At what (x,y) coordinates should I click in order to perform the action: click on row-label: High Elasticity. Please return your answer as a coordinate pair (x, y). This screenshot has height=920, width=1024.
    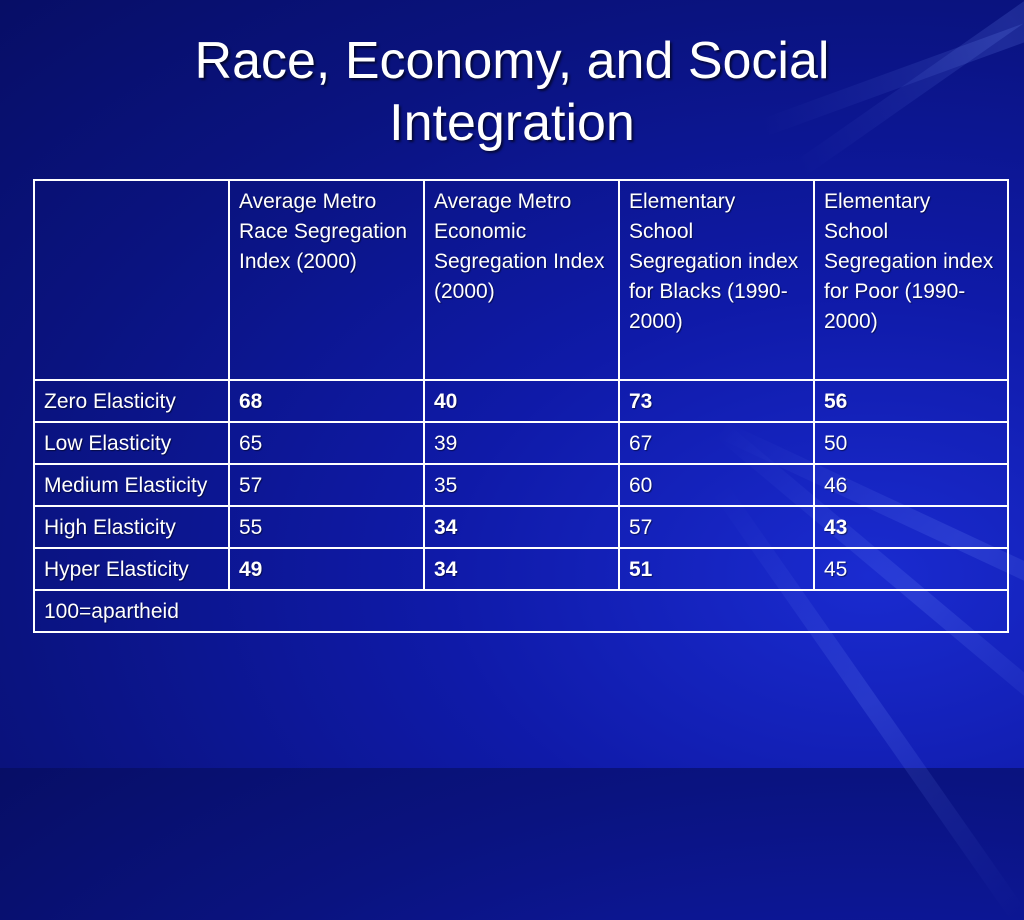
    Looking at the image, I should click on (131, 527).